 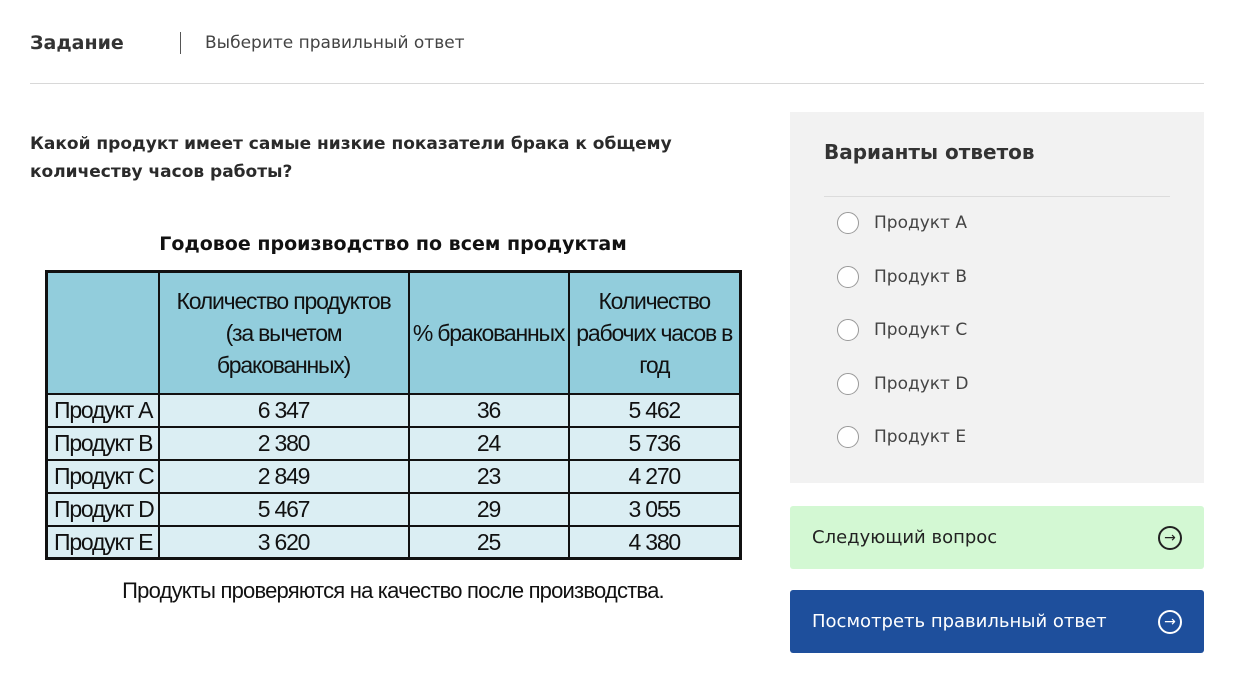 What do you see at coordinates (654, 332) in the screenshot?
I see `header-cell: Количество рабочих часов в год` at bounding box center [654, 332].